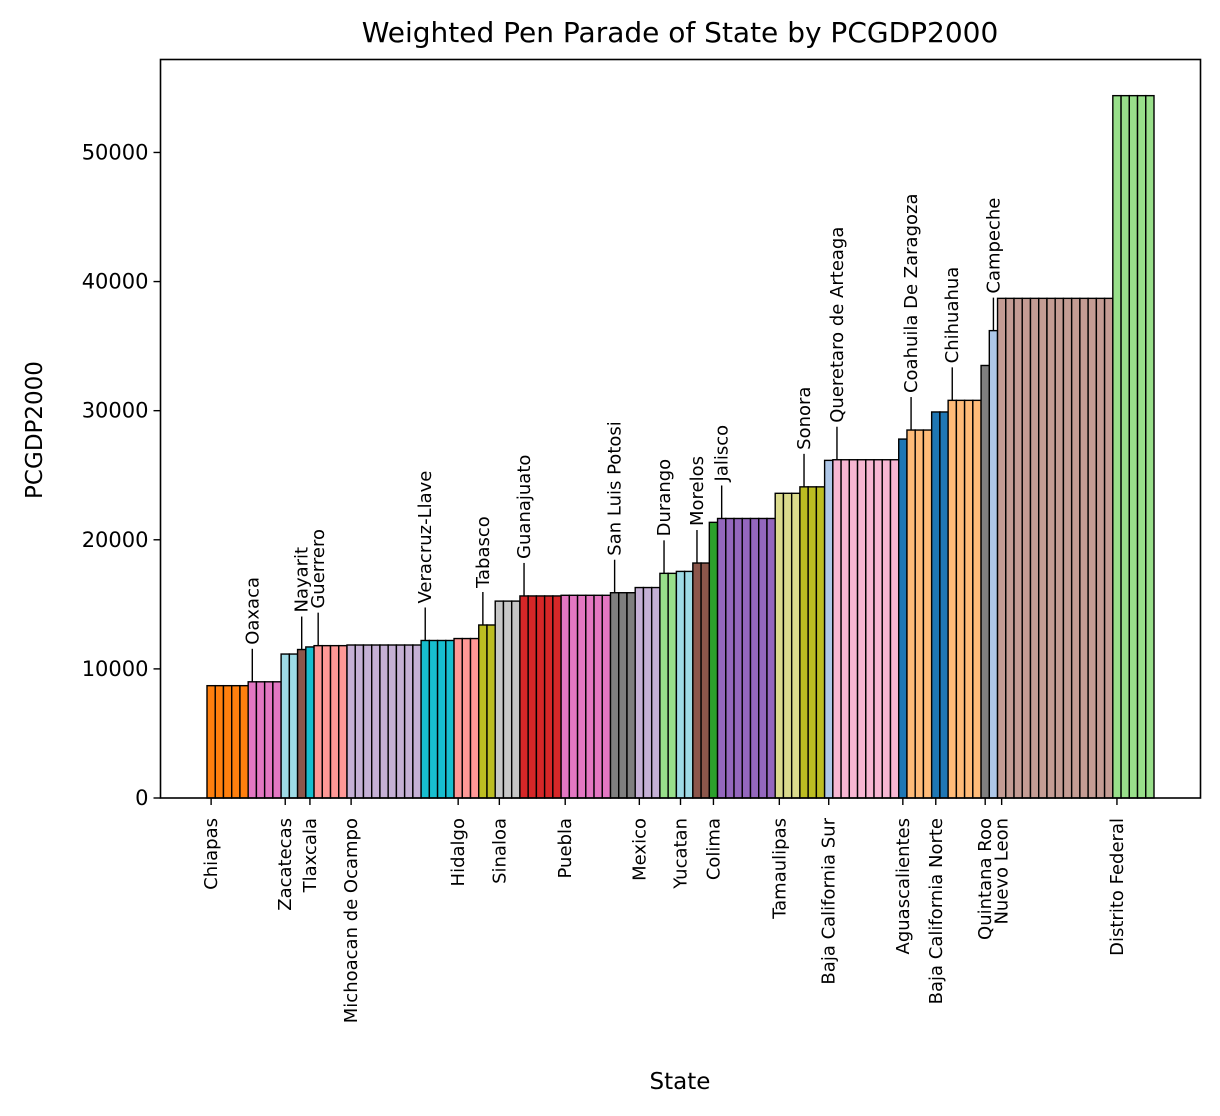 Image resolution: width=1220 pixels, height=1116 pixels. What do you see at coordinates (524, 507) in the screenshot?
I see `state-label-guanajuato: Guanajuato` at bounding box center [524, 507].